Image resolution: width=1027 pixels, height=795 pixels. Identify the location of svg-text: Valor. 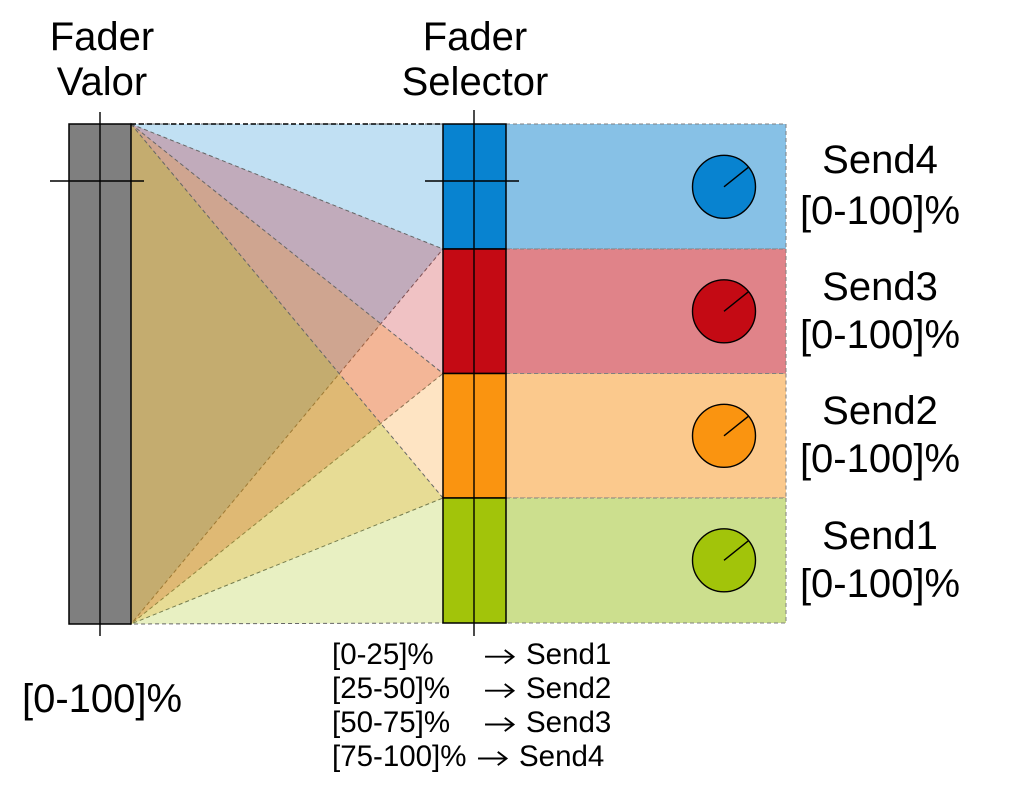
(102, 82).